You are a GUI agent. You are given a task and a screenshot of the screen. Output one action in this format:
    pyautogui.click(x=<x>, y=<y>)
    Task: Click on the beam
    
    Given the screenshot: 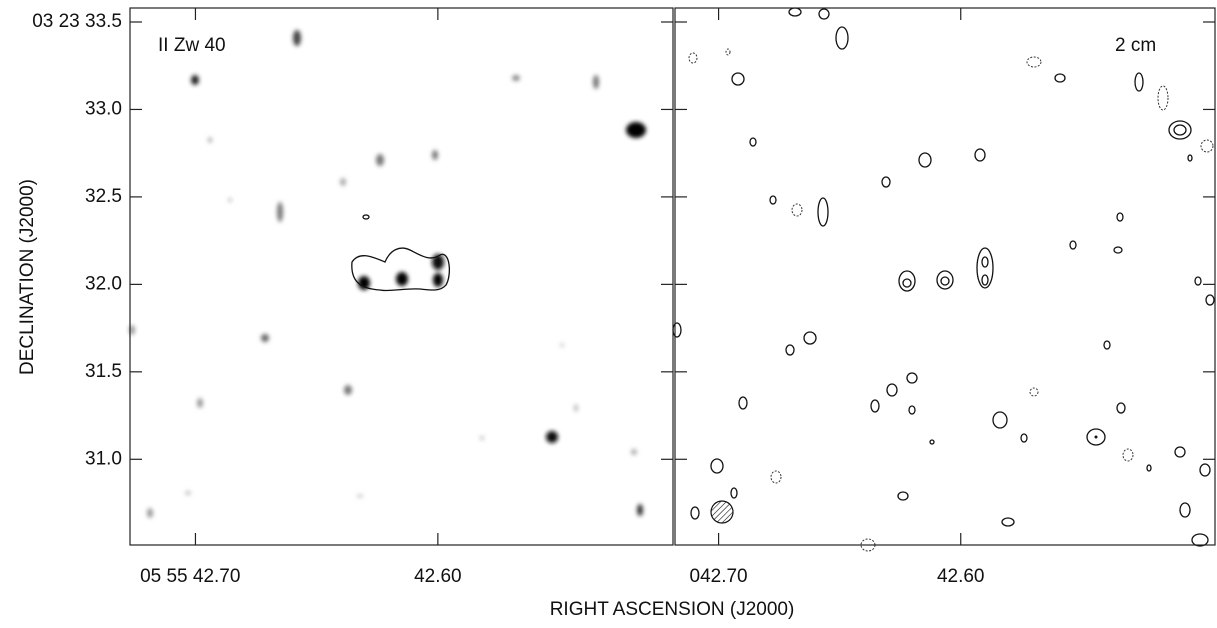 What is the action you would take?
    pyautogui.click(x=722, y=512)
    